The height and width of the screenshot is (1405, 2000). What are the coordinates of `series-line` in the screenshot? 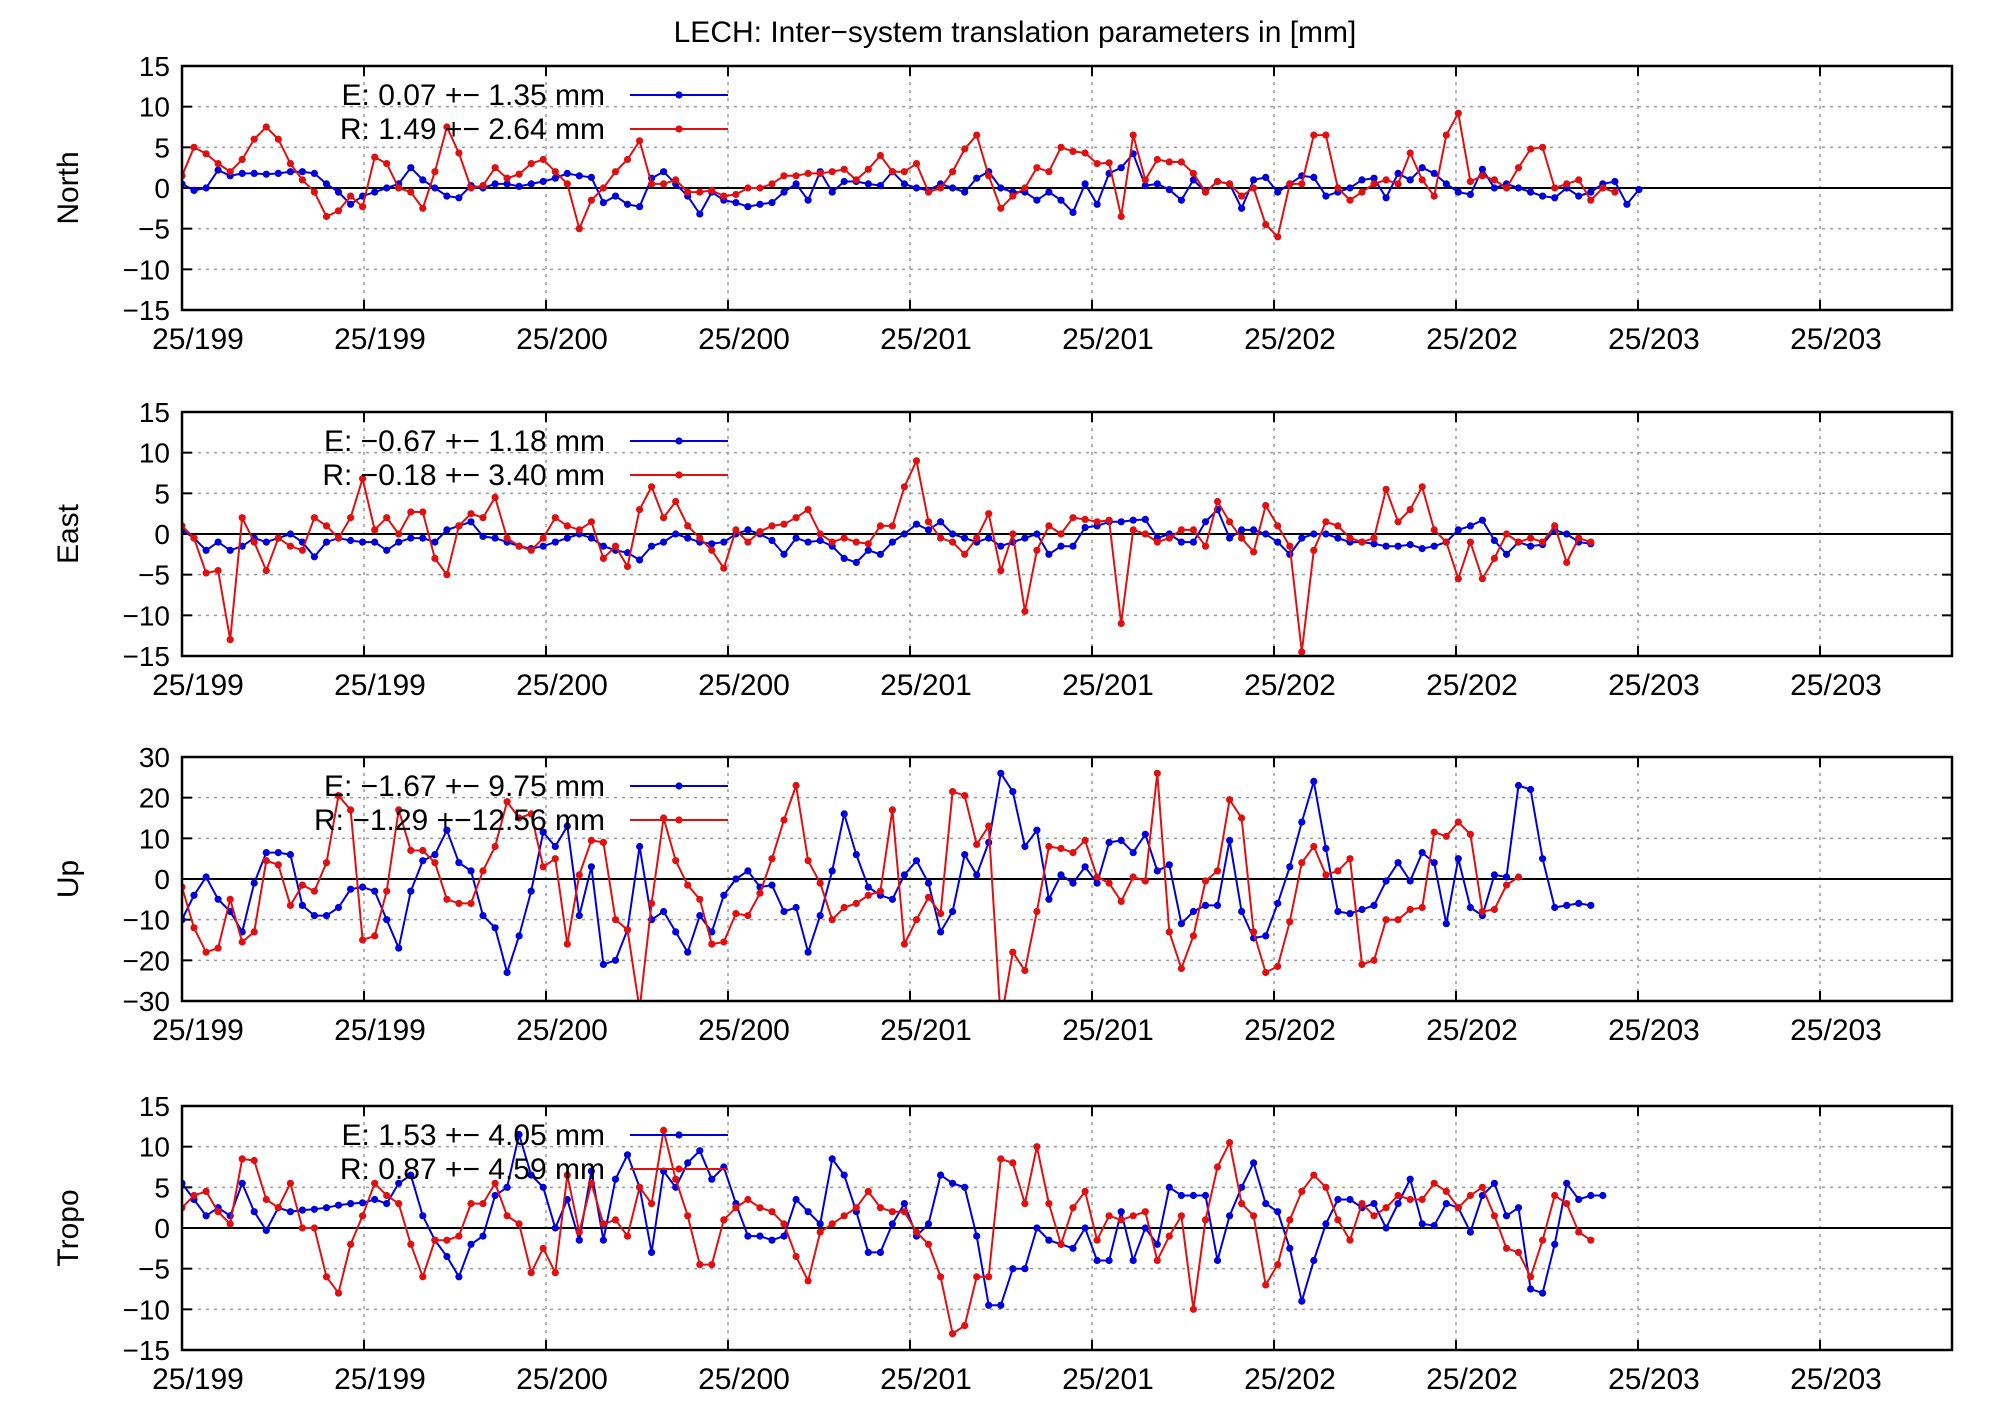 It's located at (851, 887).